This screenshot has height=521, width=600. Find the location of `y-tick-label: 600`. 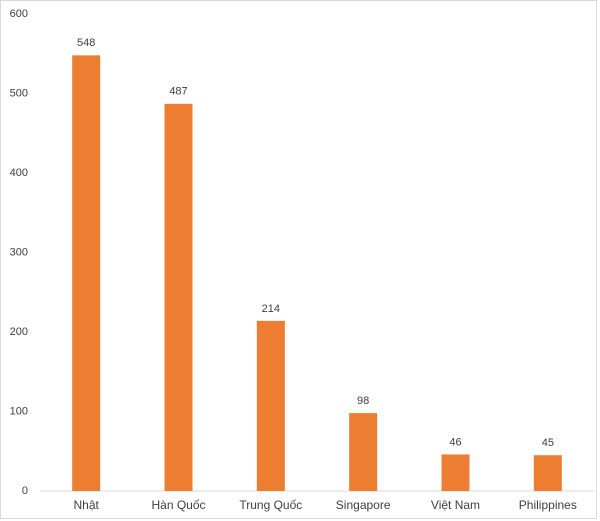

y-tick-label: 600 is located at coordinates (19, 14).